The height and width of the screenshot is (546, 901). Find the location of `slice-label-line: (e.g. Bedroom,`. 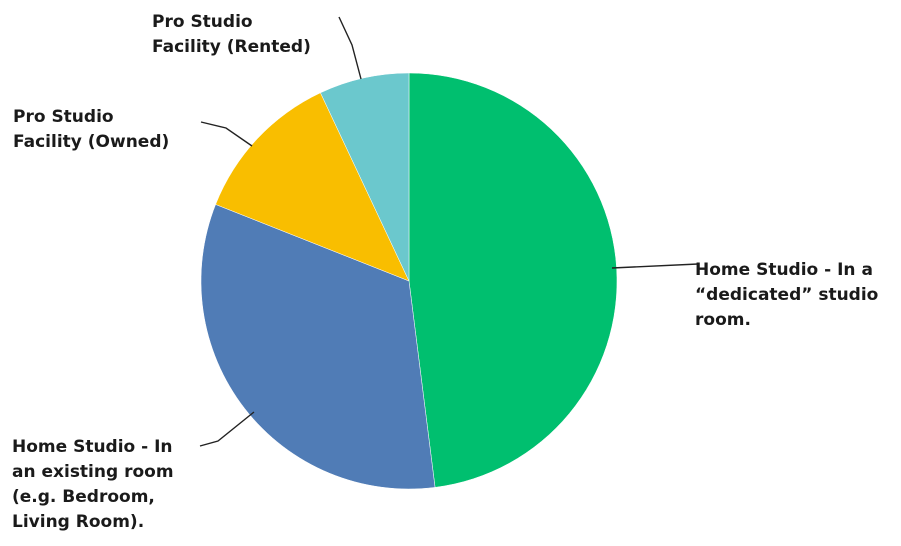

slice-label-line: (e.g. Bedroom, is located at coordinates (83, 497).